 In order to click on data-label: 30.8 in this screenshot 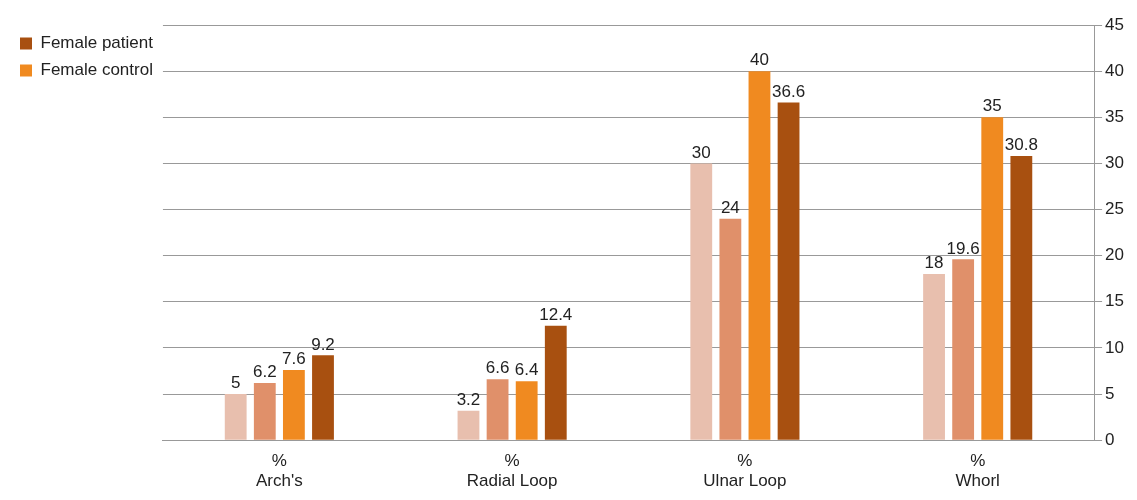, I will do `click(1021, 145)`.